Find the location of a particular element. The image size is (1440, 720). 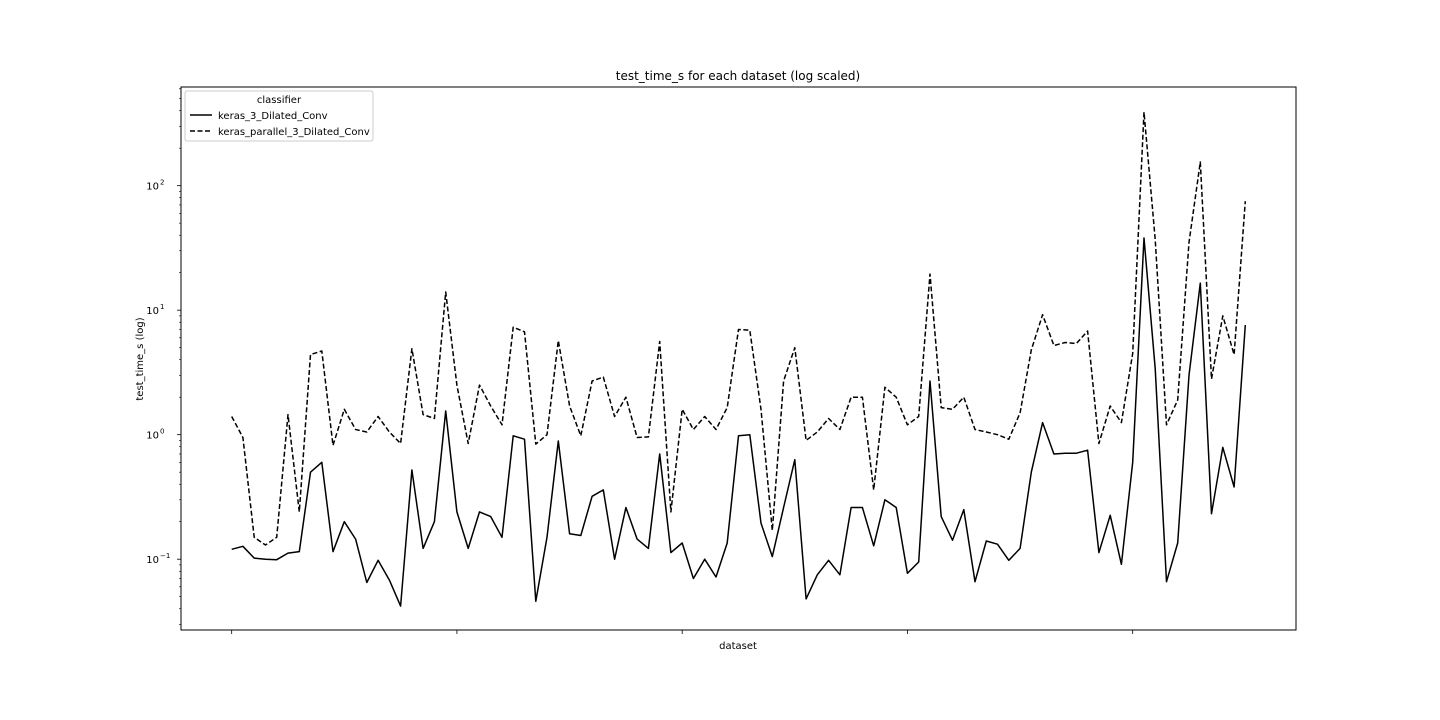

x-axis-label: dataset is located at coordinates (738, 646).